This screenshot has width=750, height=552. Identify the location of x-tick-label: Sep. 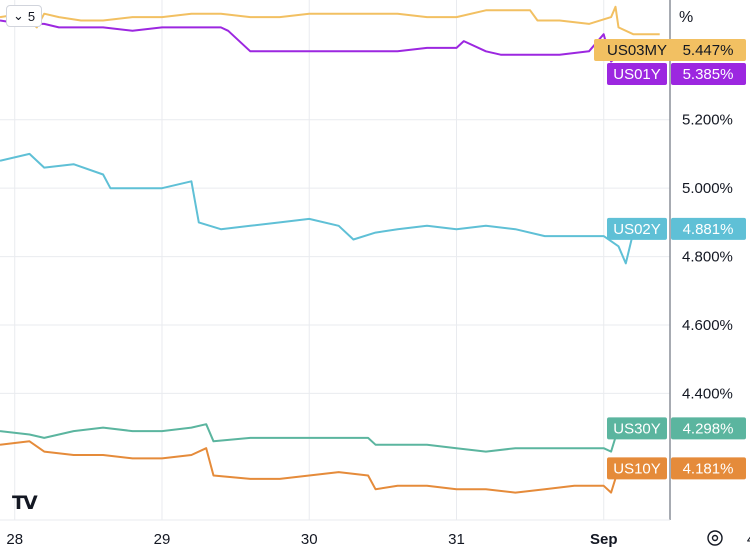
(604, 539).